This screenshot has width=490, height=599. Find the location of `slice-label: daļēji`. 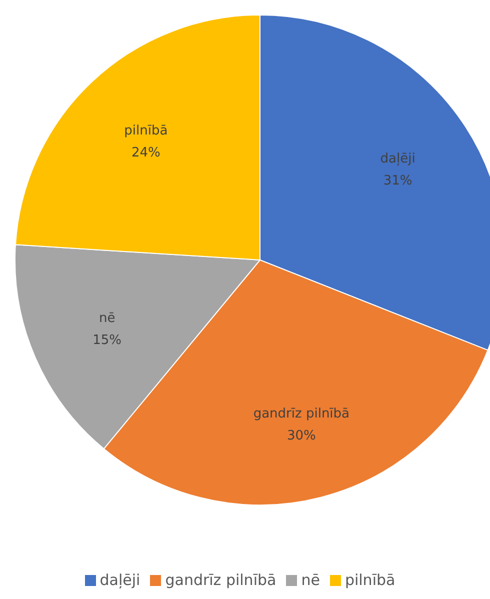

slice-label: daļēji is located at coordinates (398, 158).